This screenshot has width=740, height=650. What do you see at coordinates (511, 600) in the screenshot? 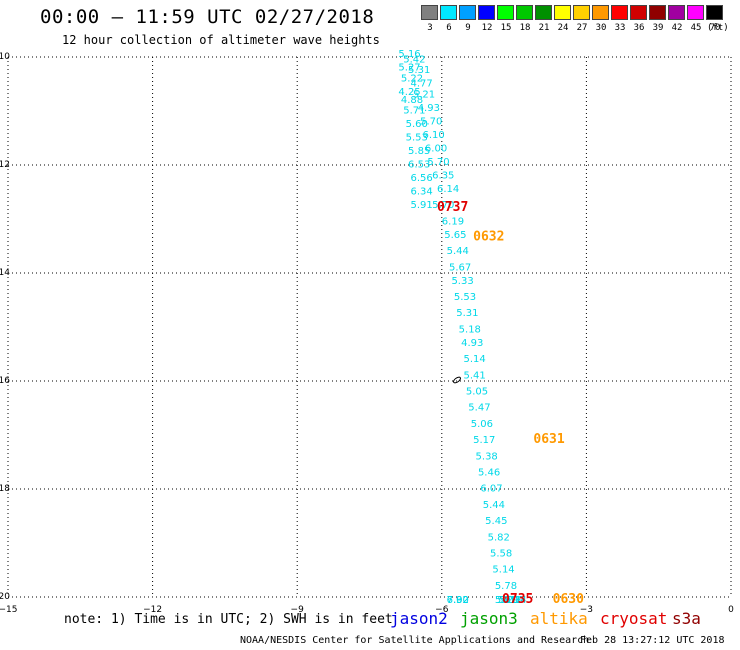
I see `wave-height-value: 5.11` at bounding box center [511, 600].